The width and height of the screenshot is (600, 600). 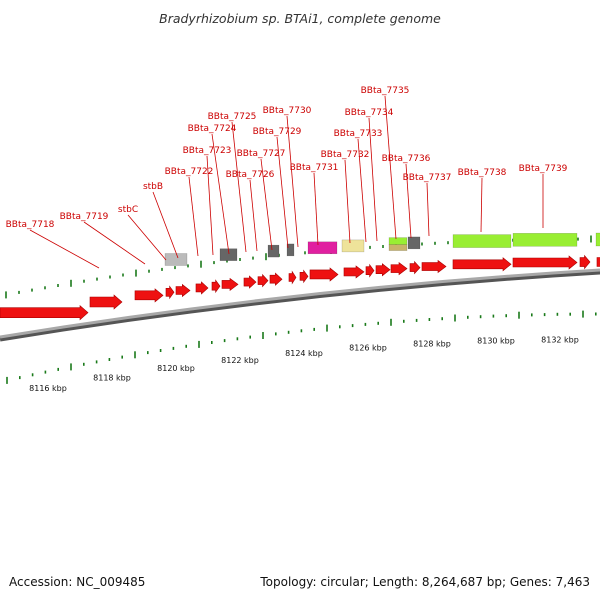 I want to click on inner-tick-row, so click(x=301, y=347).